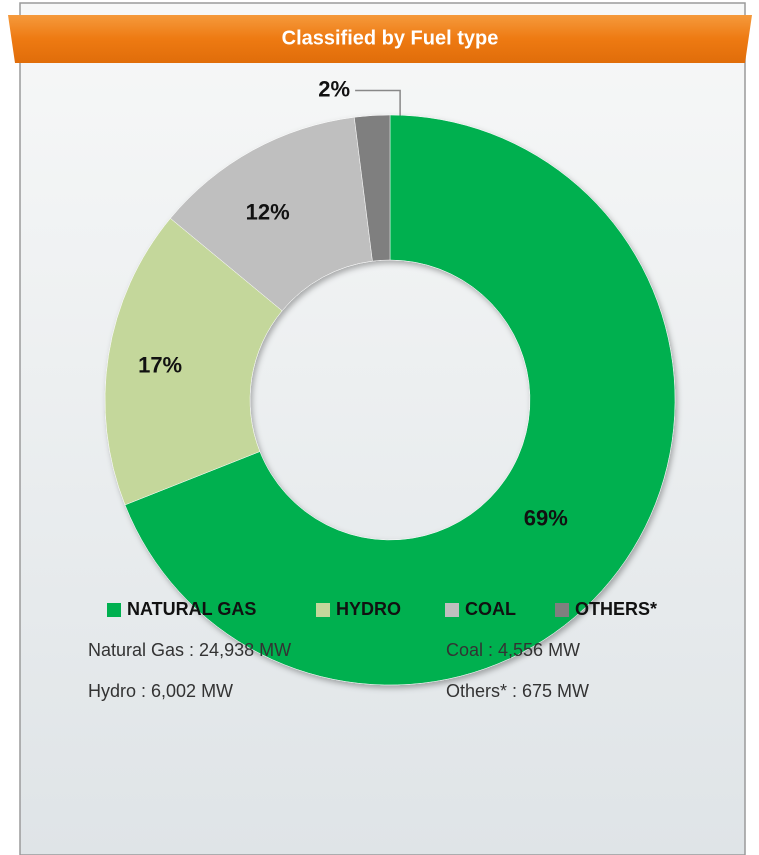  What do you see at coordinates (268, 212) in the screenshot?
I see `data-label: 12%` at bounding box center [268, 212].